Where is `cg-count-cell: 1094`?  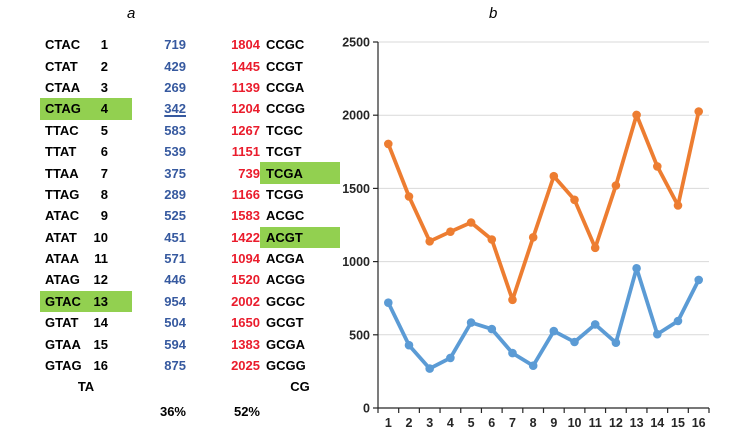 cg-count-cell: 1094 is located at coordinates (245, 259).